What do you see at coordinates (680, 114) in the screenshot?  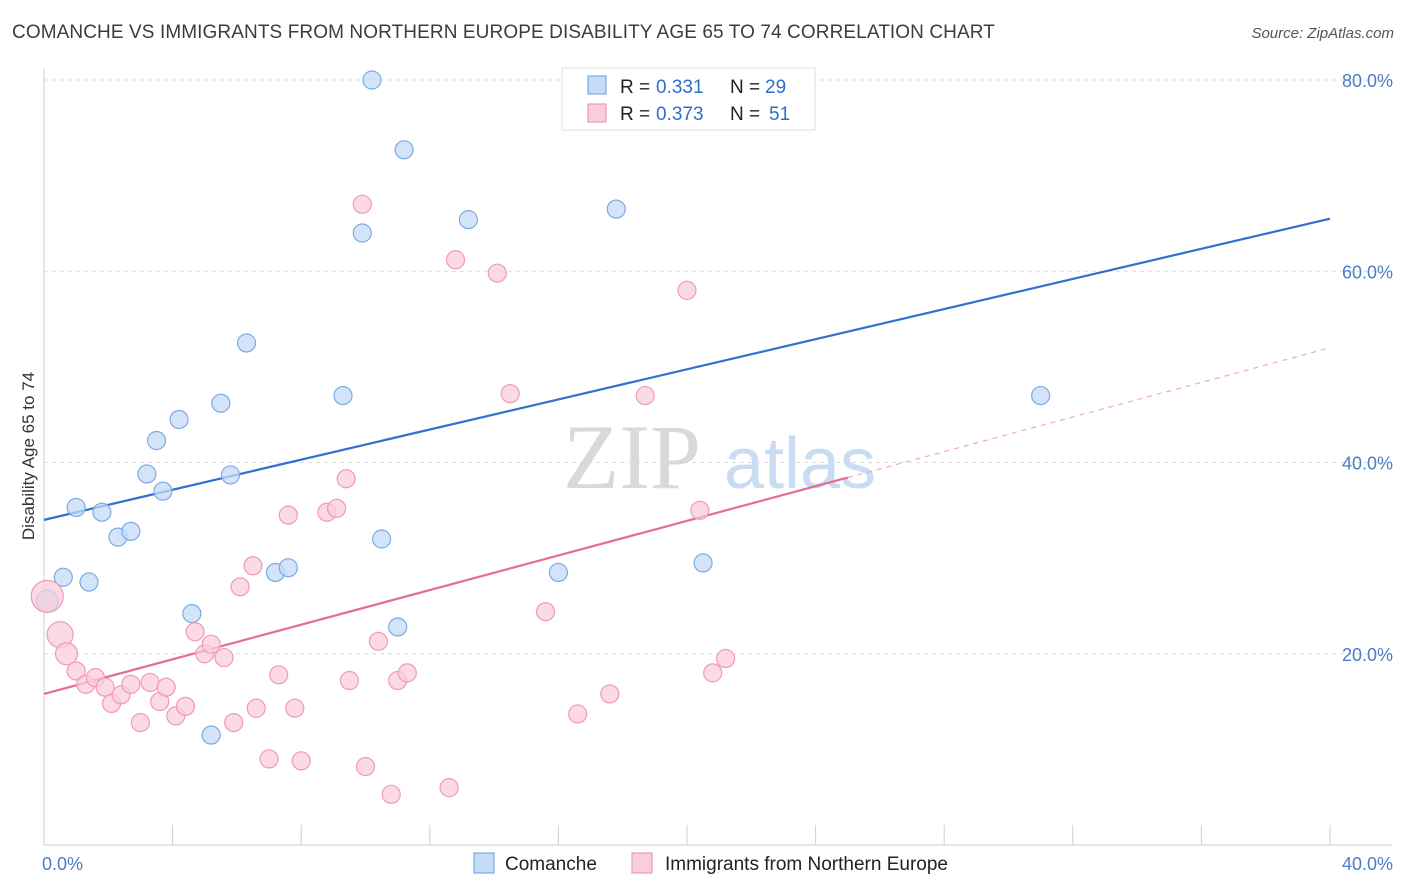 I see `legend-r-value-immigrants: 0.373` at bounding box center [680, 114].